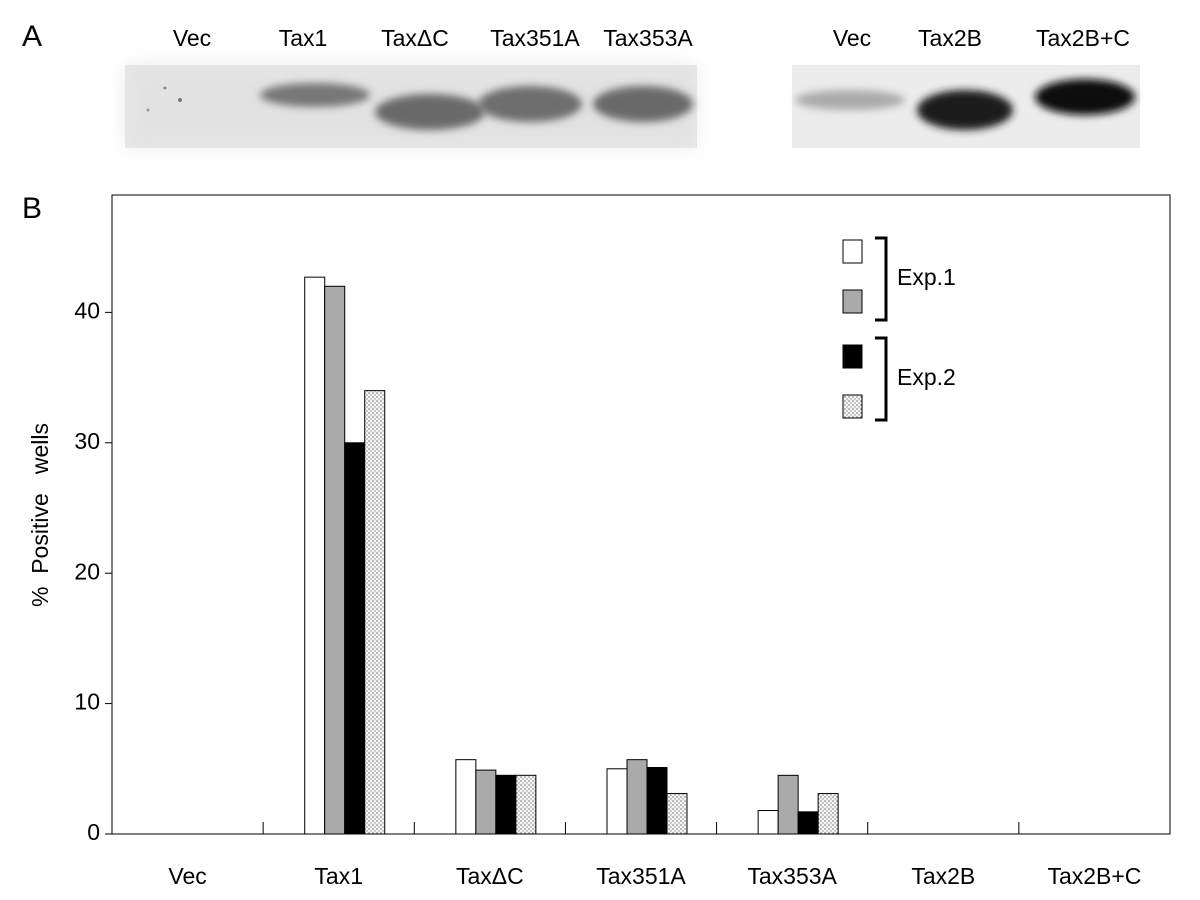 This screenshot has width=1200, height=900. What do you see at coordinates (926, 377) in the screenshot?
I see `legend-label: Exp.2` at bounding box center [926, 377].